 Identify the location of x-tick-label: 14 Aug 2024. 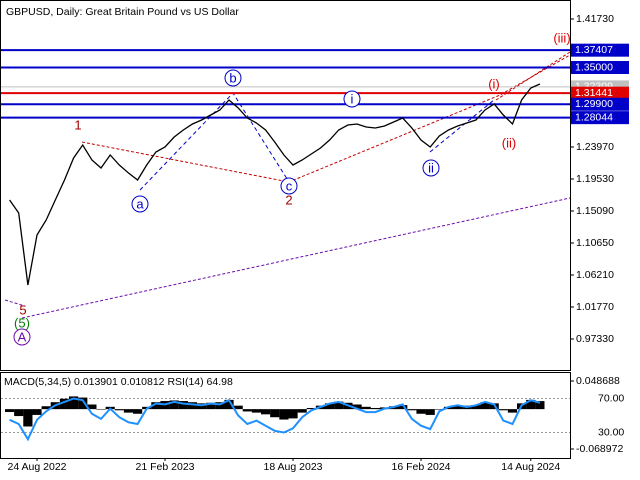
(530, 467).